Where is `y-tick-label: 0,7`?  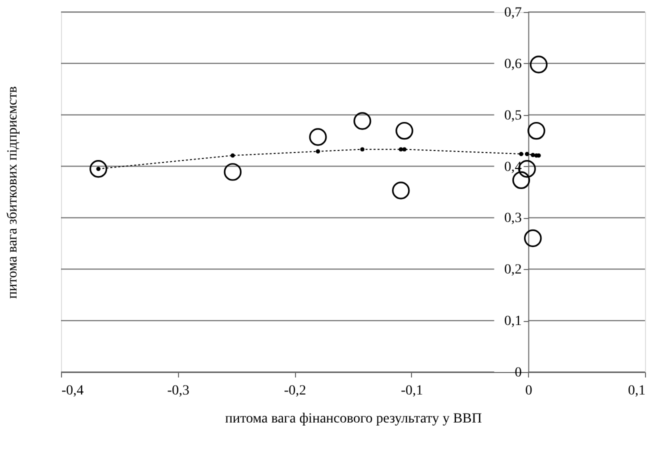
y-tick-label: 0,7 is located at coordinates (513, 13).